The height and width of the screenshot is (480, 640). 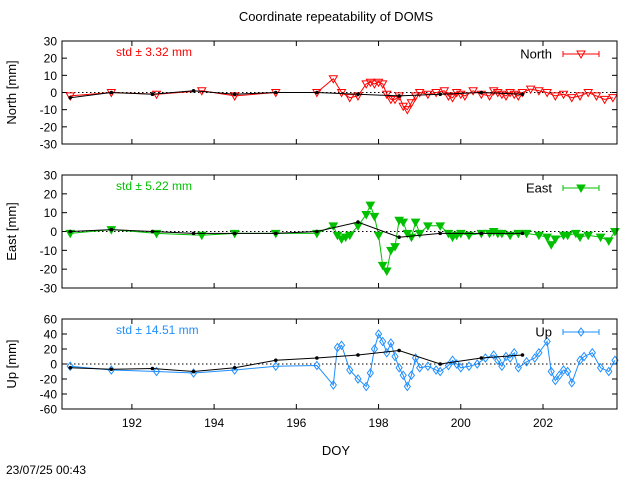 I want to click on north-ytick-label: -20, so click(x=49, y=127).